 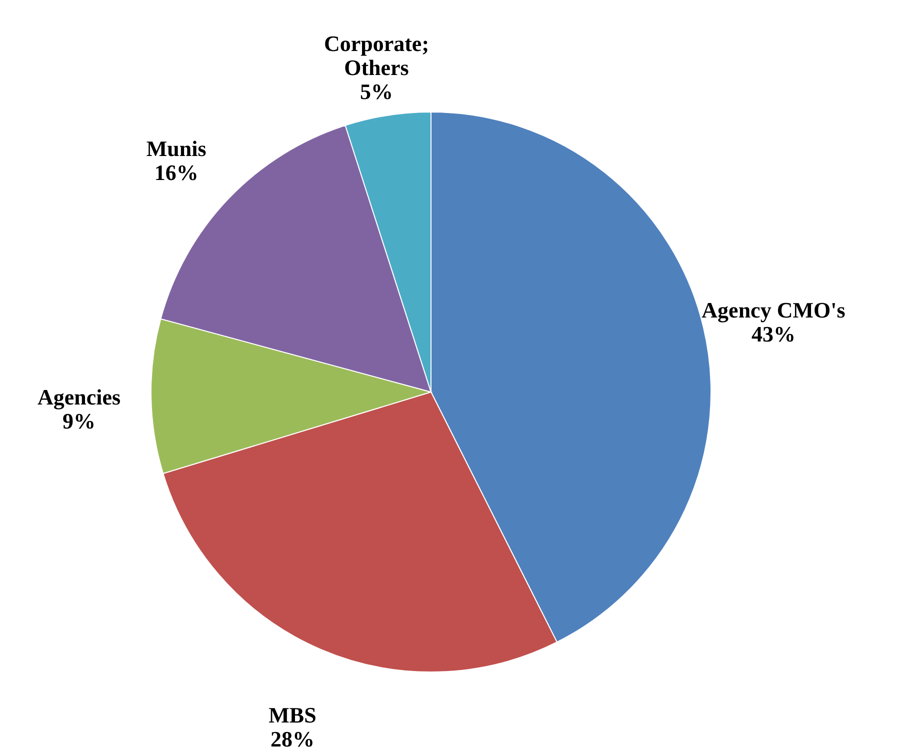 What do you see at coordinates (79, 421) in the screenshot?
I see `data-label: 9%` at bounding box center [79, 421].